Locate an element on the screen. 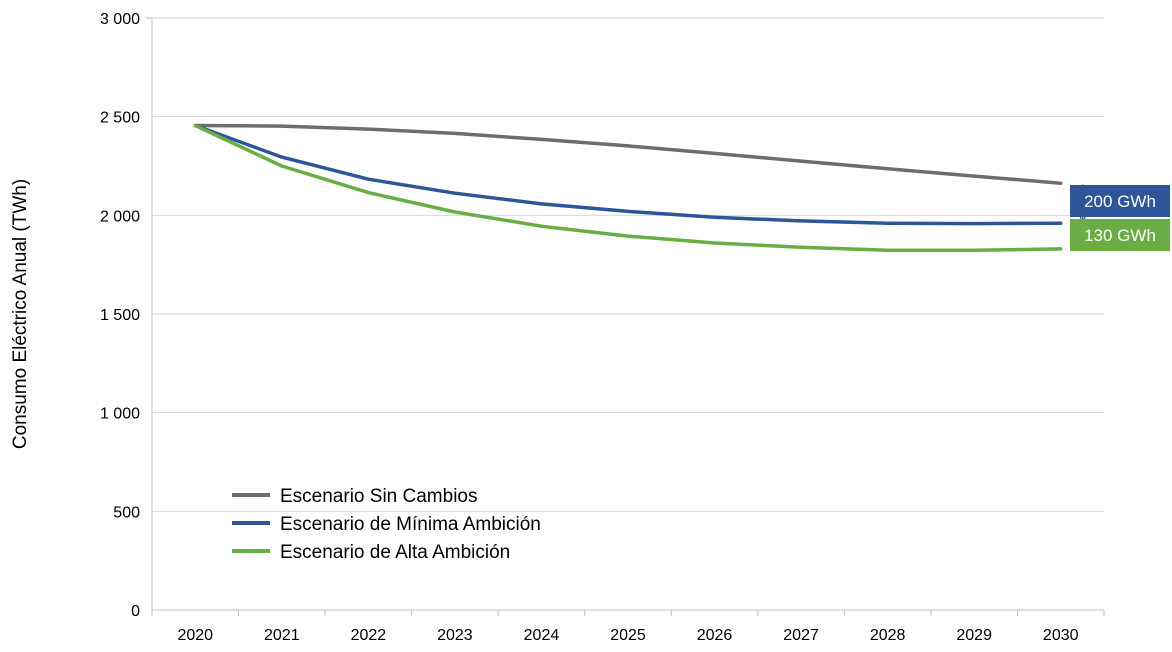 This screenshot has width=1172, height=652. y-tick-label: 500 is located at coordinates (126, 512).